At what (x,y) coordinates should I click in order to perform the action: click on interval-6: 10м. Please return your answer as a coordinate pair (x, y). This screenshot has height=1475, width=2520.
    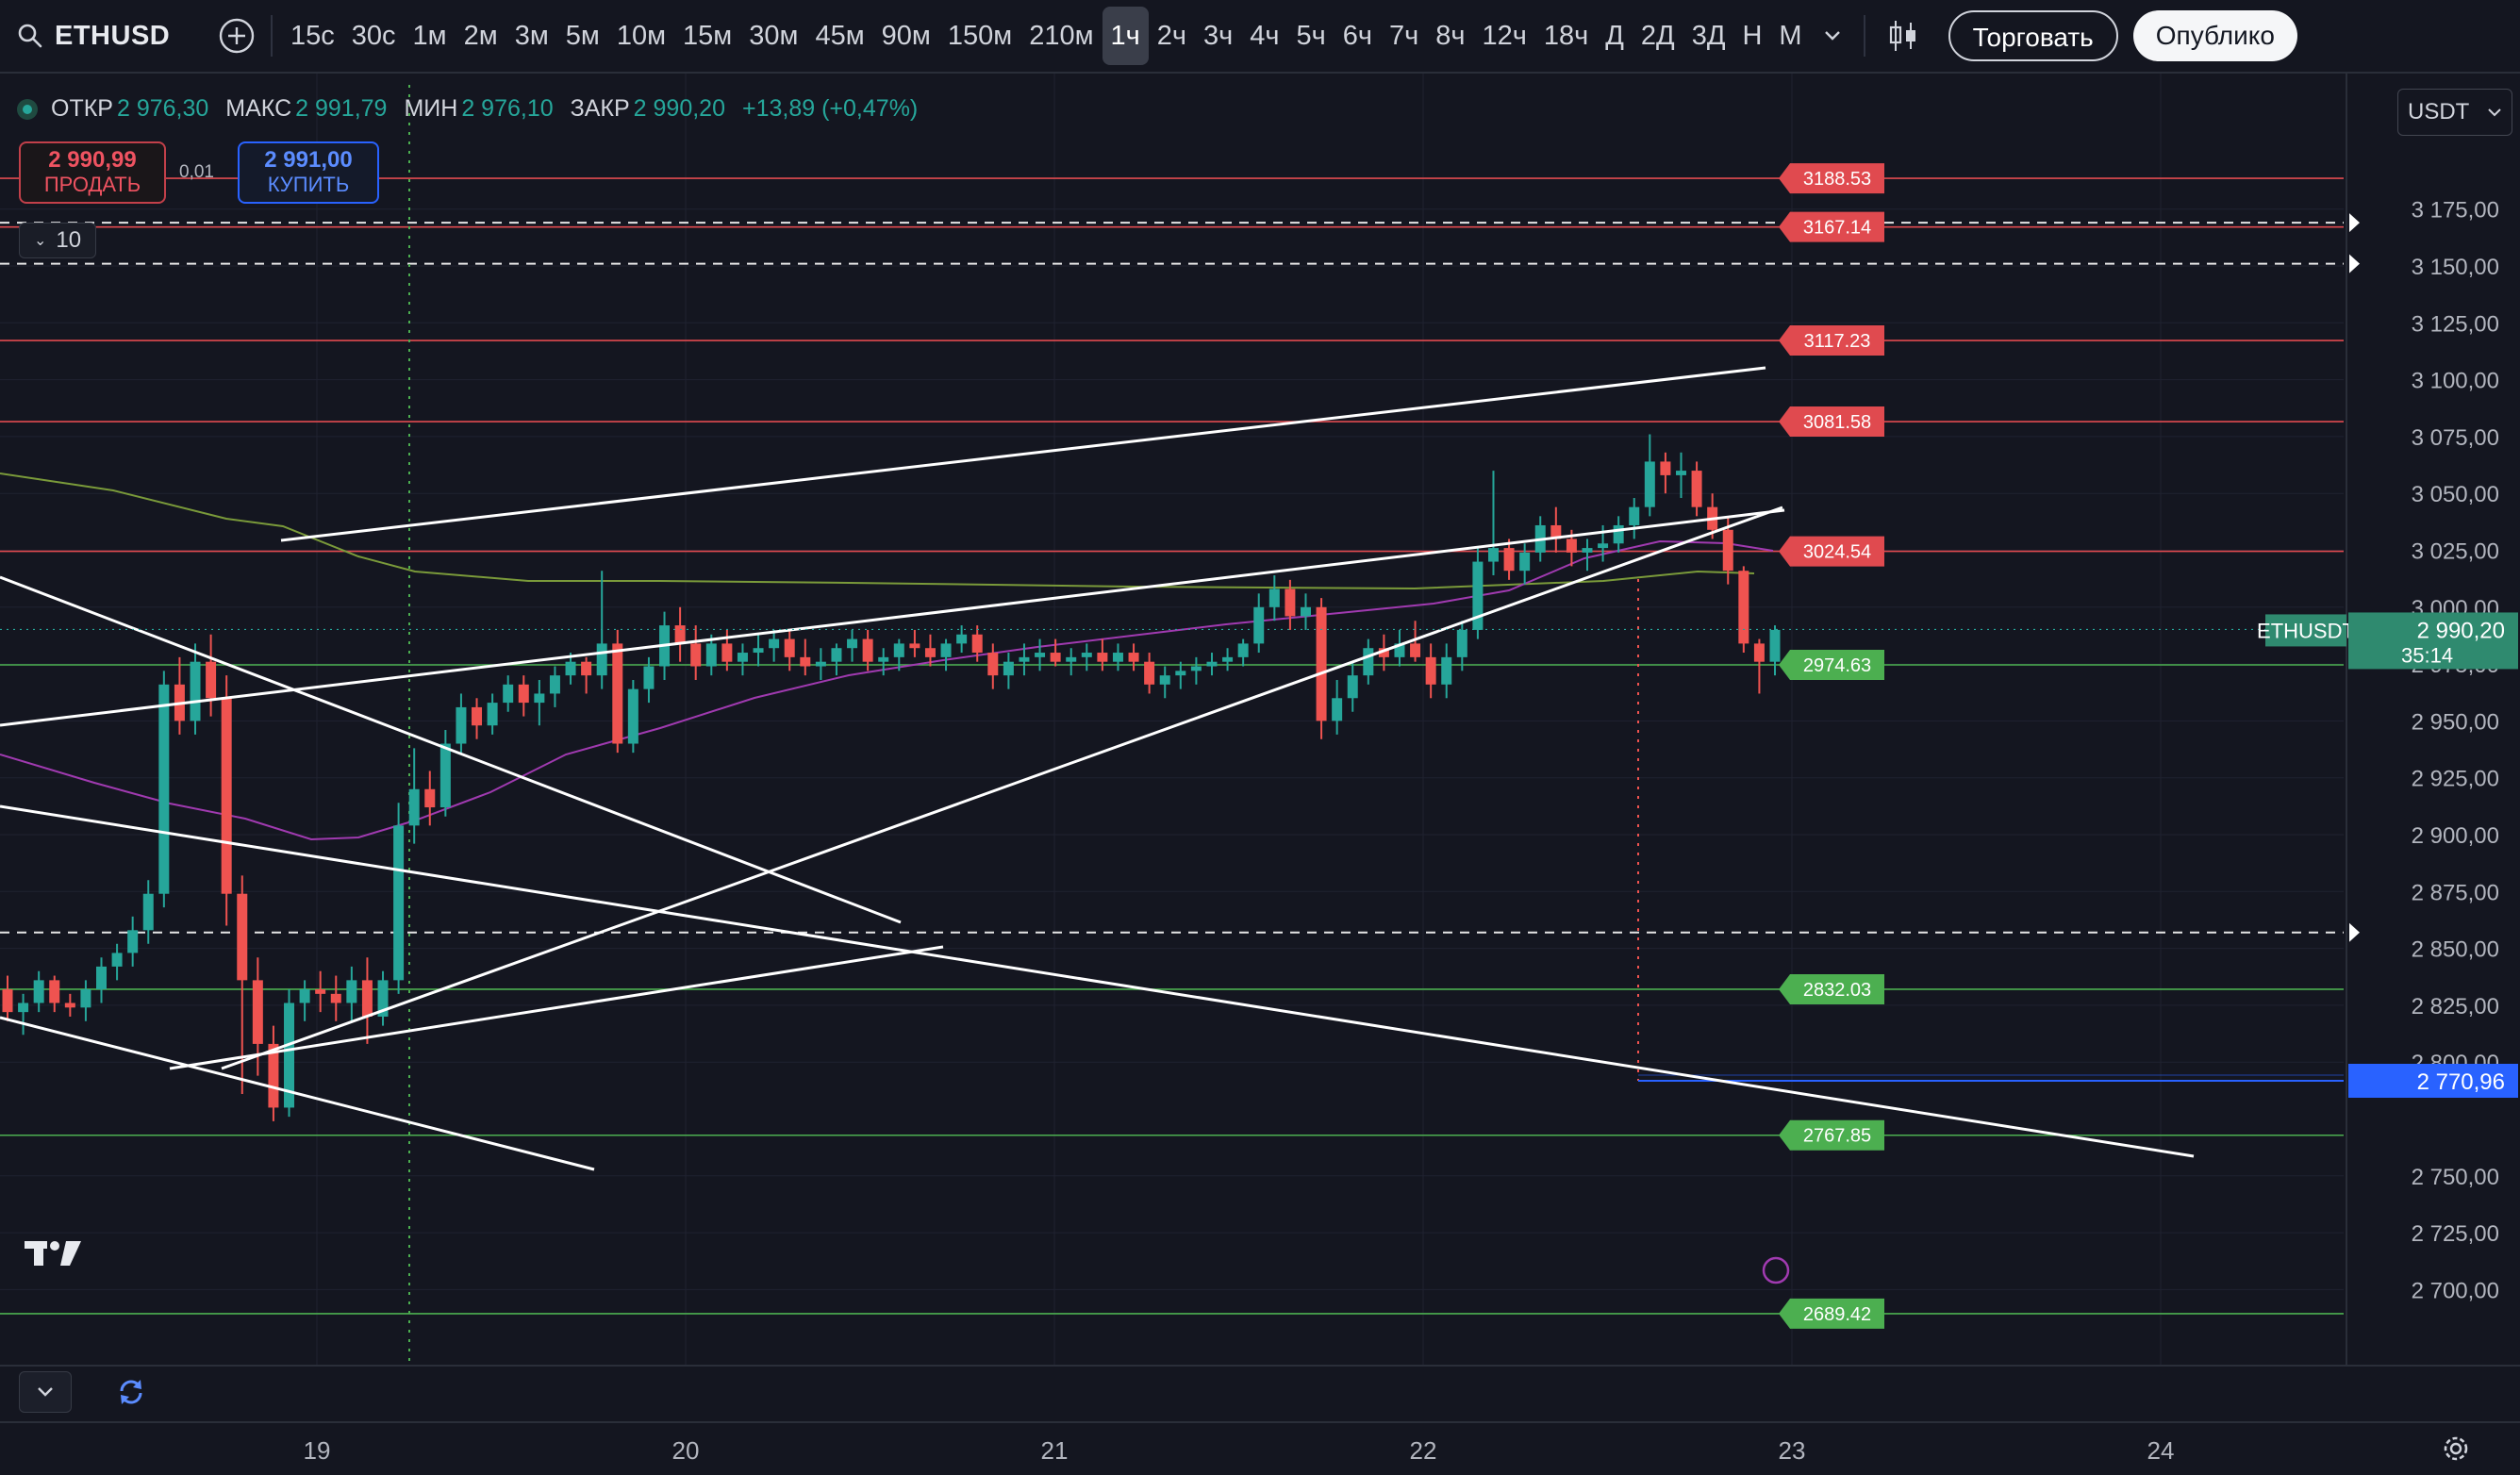
    Looking at the image, I should click on (642, 36).